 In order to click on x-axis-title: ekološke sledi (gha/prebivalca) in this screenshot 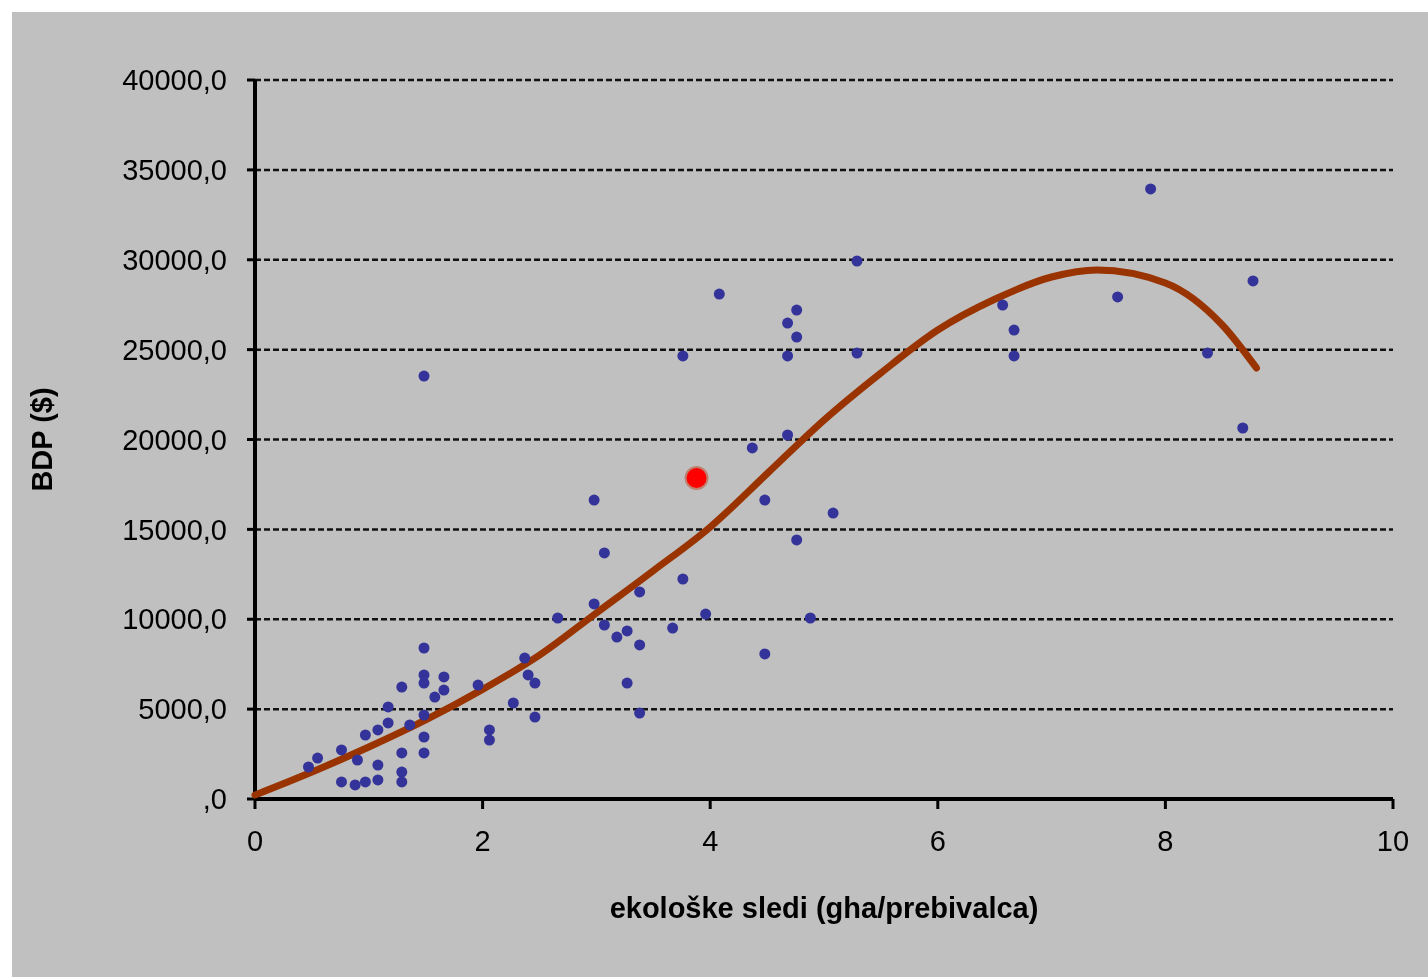, I will do `click(824, 908)`.